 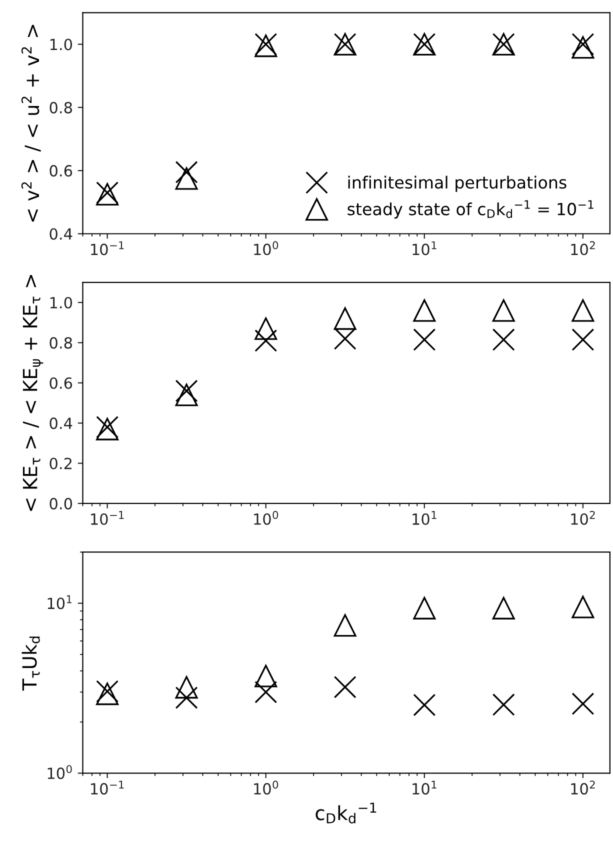 What do you see at coordinates (33, 392) in the screenshot?
I see `y-axis-title: < KE$_{τ}$ > / < KE$_{ψ}$ + KE$_{τ}$ >` at bounding box center [33, 392].